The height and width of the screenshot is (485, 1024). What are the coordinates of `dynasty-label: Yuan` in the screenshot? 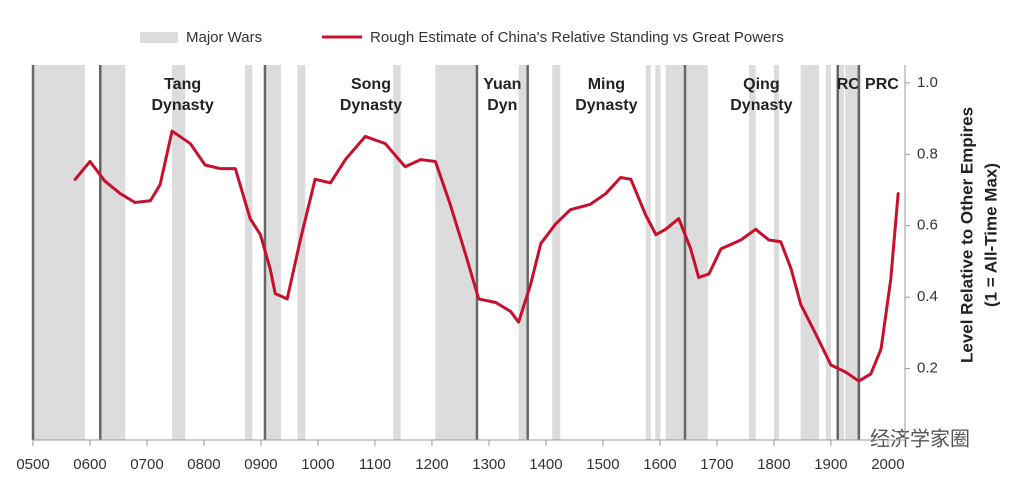 It's located at (502, 84).